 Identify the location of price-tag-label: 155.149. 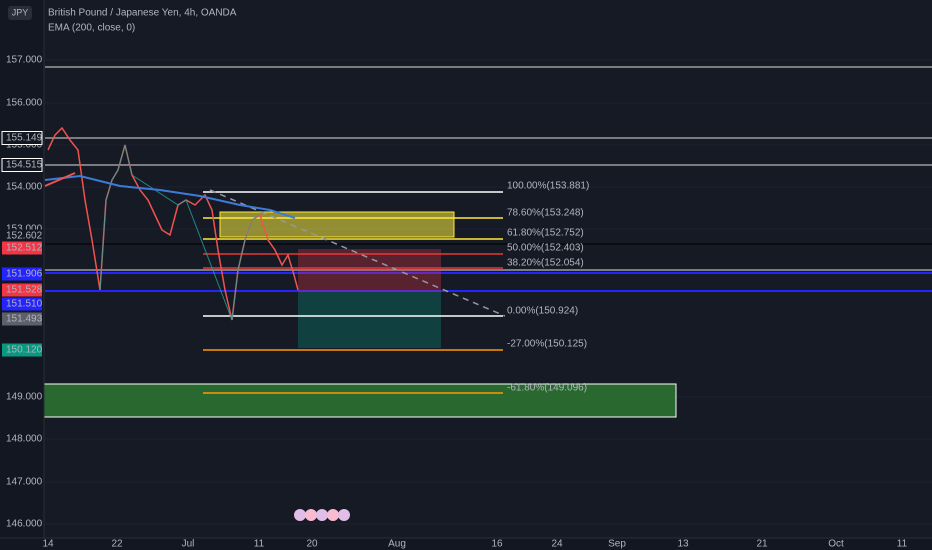
(24, 138).